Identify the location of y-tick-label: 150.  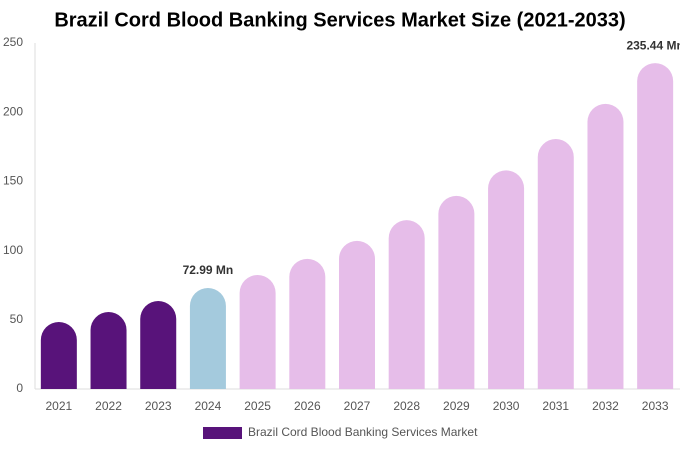
(13, 181).